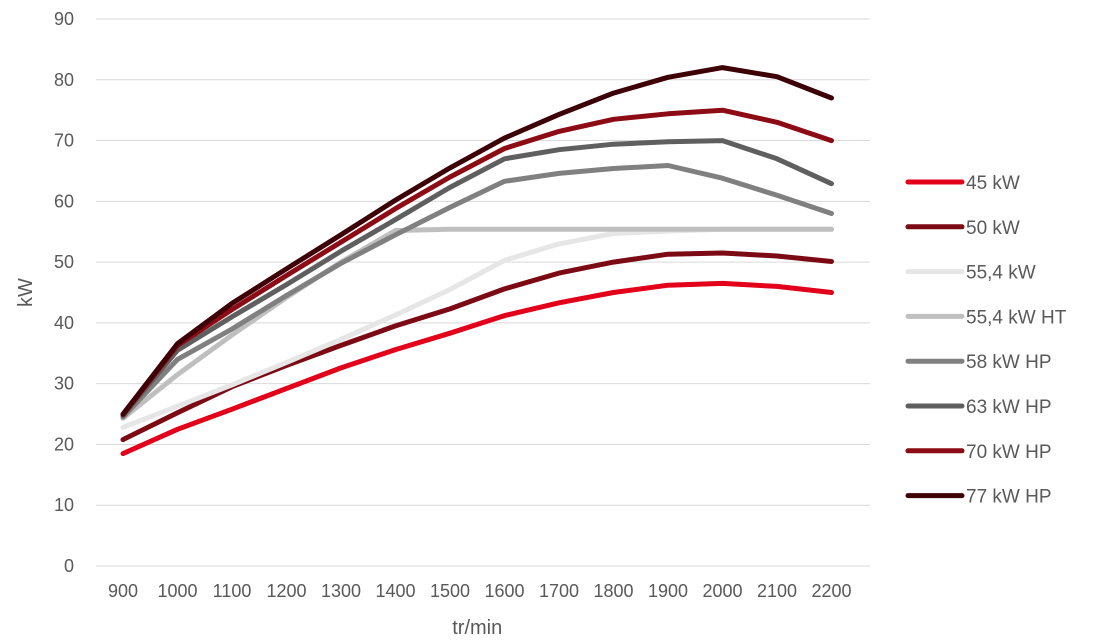 This screenshot has width=1094, height=641. Describe the element at coordinates (1009, 362) in the screenshot. I see `legend-label: 58 kW HP` at that location.